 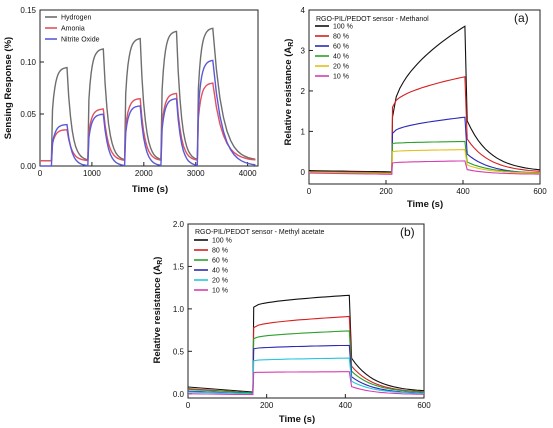 I want to click on p2-series-4-line, so click(x=305, y=376).